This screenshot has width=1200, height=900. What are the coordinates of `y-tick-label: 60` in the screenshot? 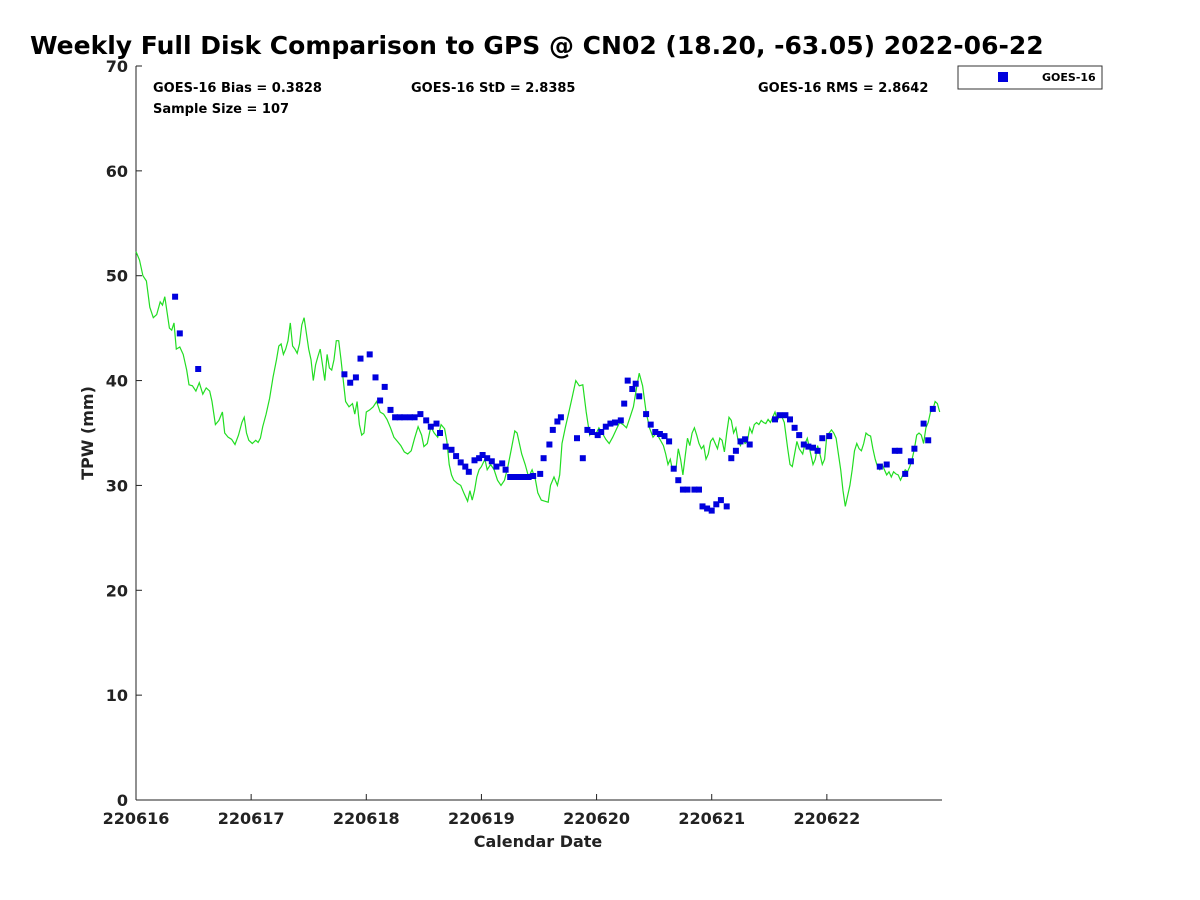 It's located at (117, 171).